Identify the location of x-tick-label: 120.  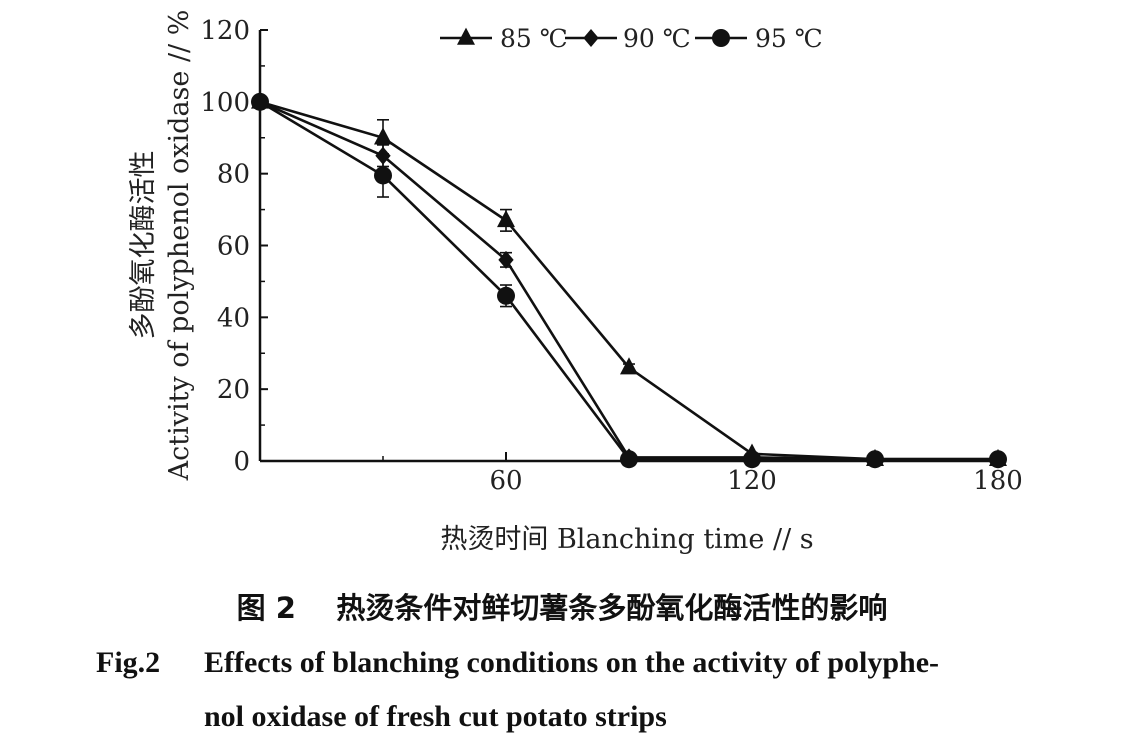
(752, 481).